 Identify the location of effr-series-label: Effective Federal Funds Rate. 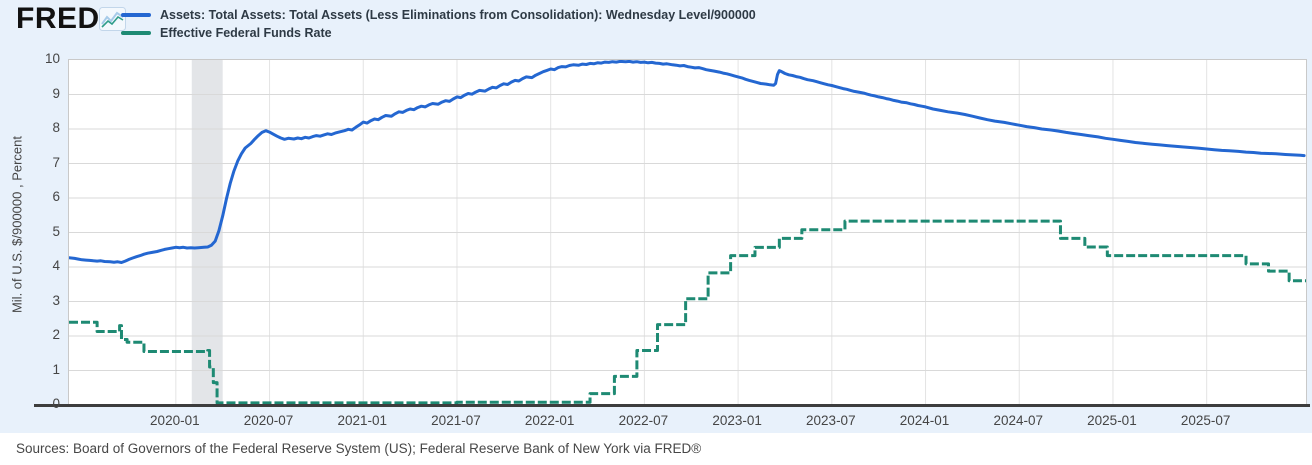
(246, 33).